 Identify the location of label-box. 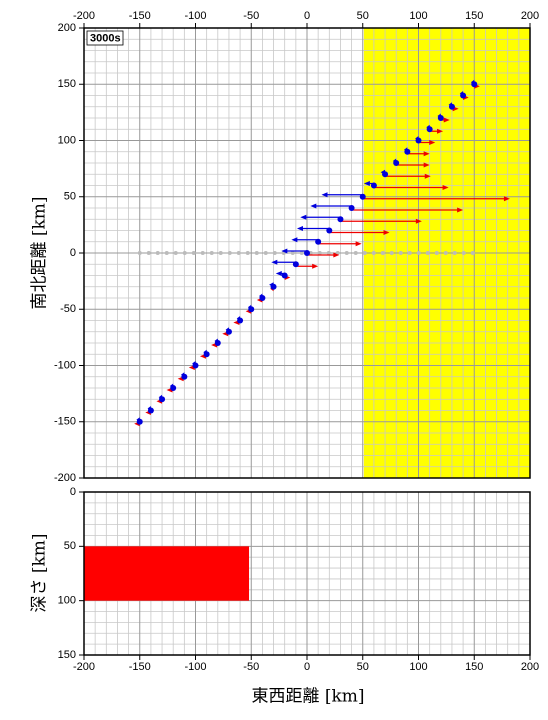
(105, 38).